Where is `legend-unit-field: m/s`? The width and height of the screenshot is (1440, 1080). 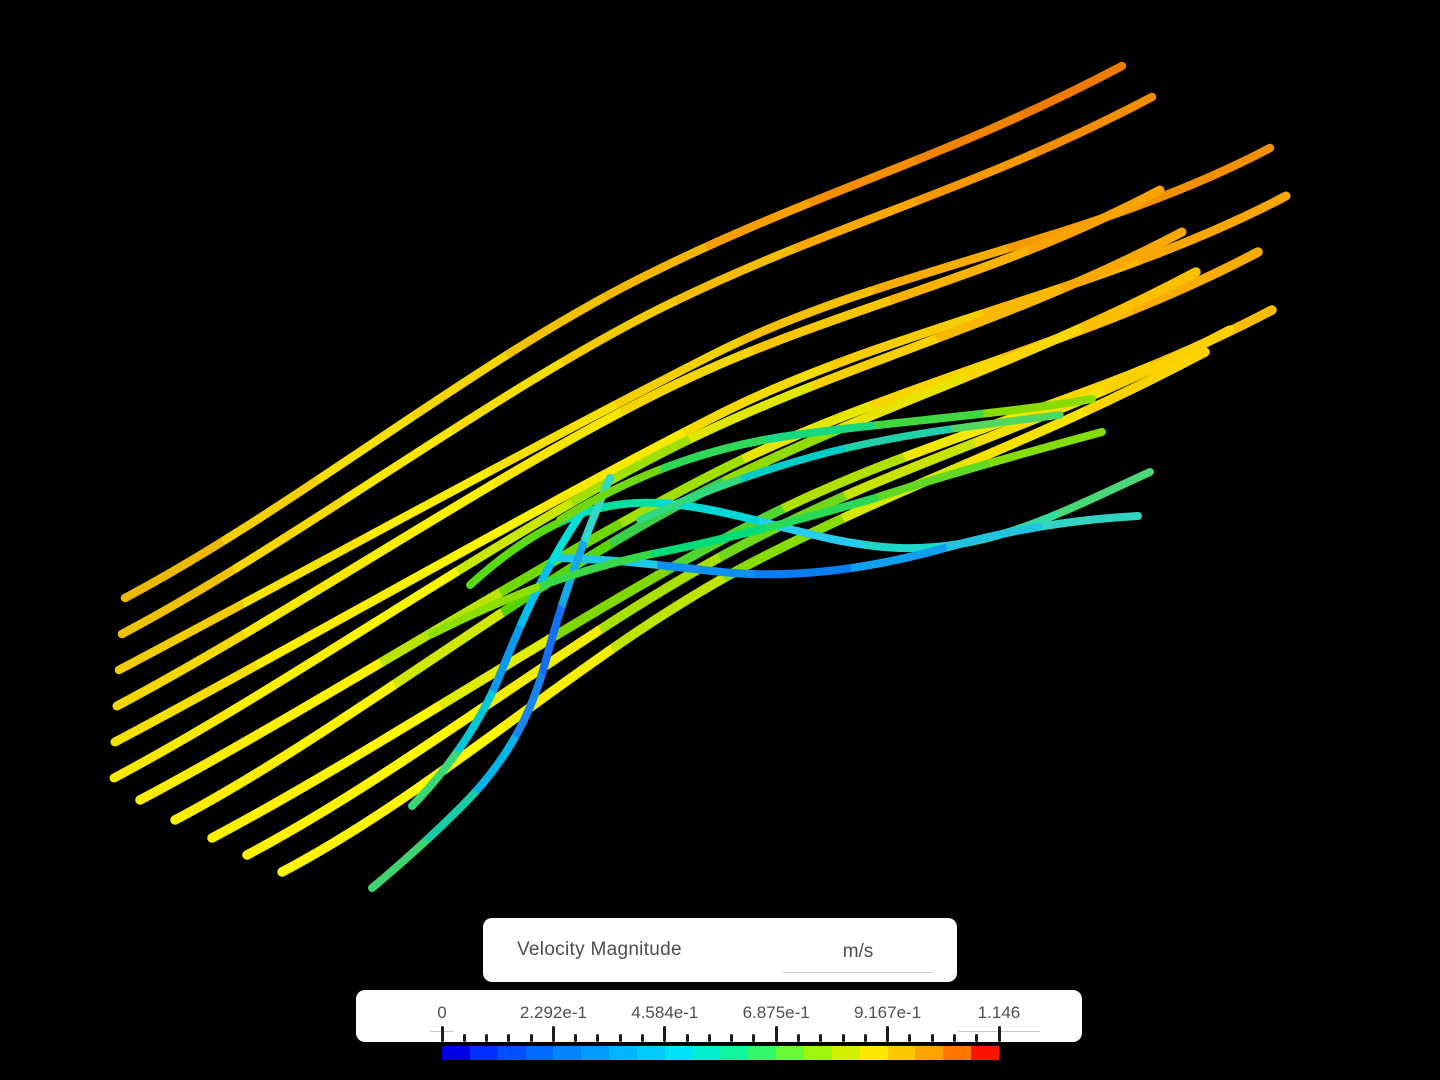 legend-unit-field: m/s is located at coordinates (858, 954).